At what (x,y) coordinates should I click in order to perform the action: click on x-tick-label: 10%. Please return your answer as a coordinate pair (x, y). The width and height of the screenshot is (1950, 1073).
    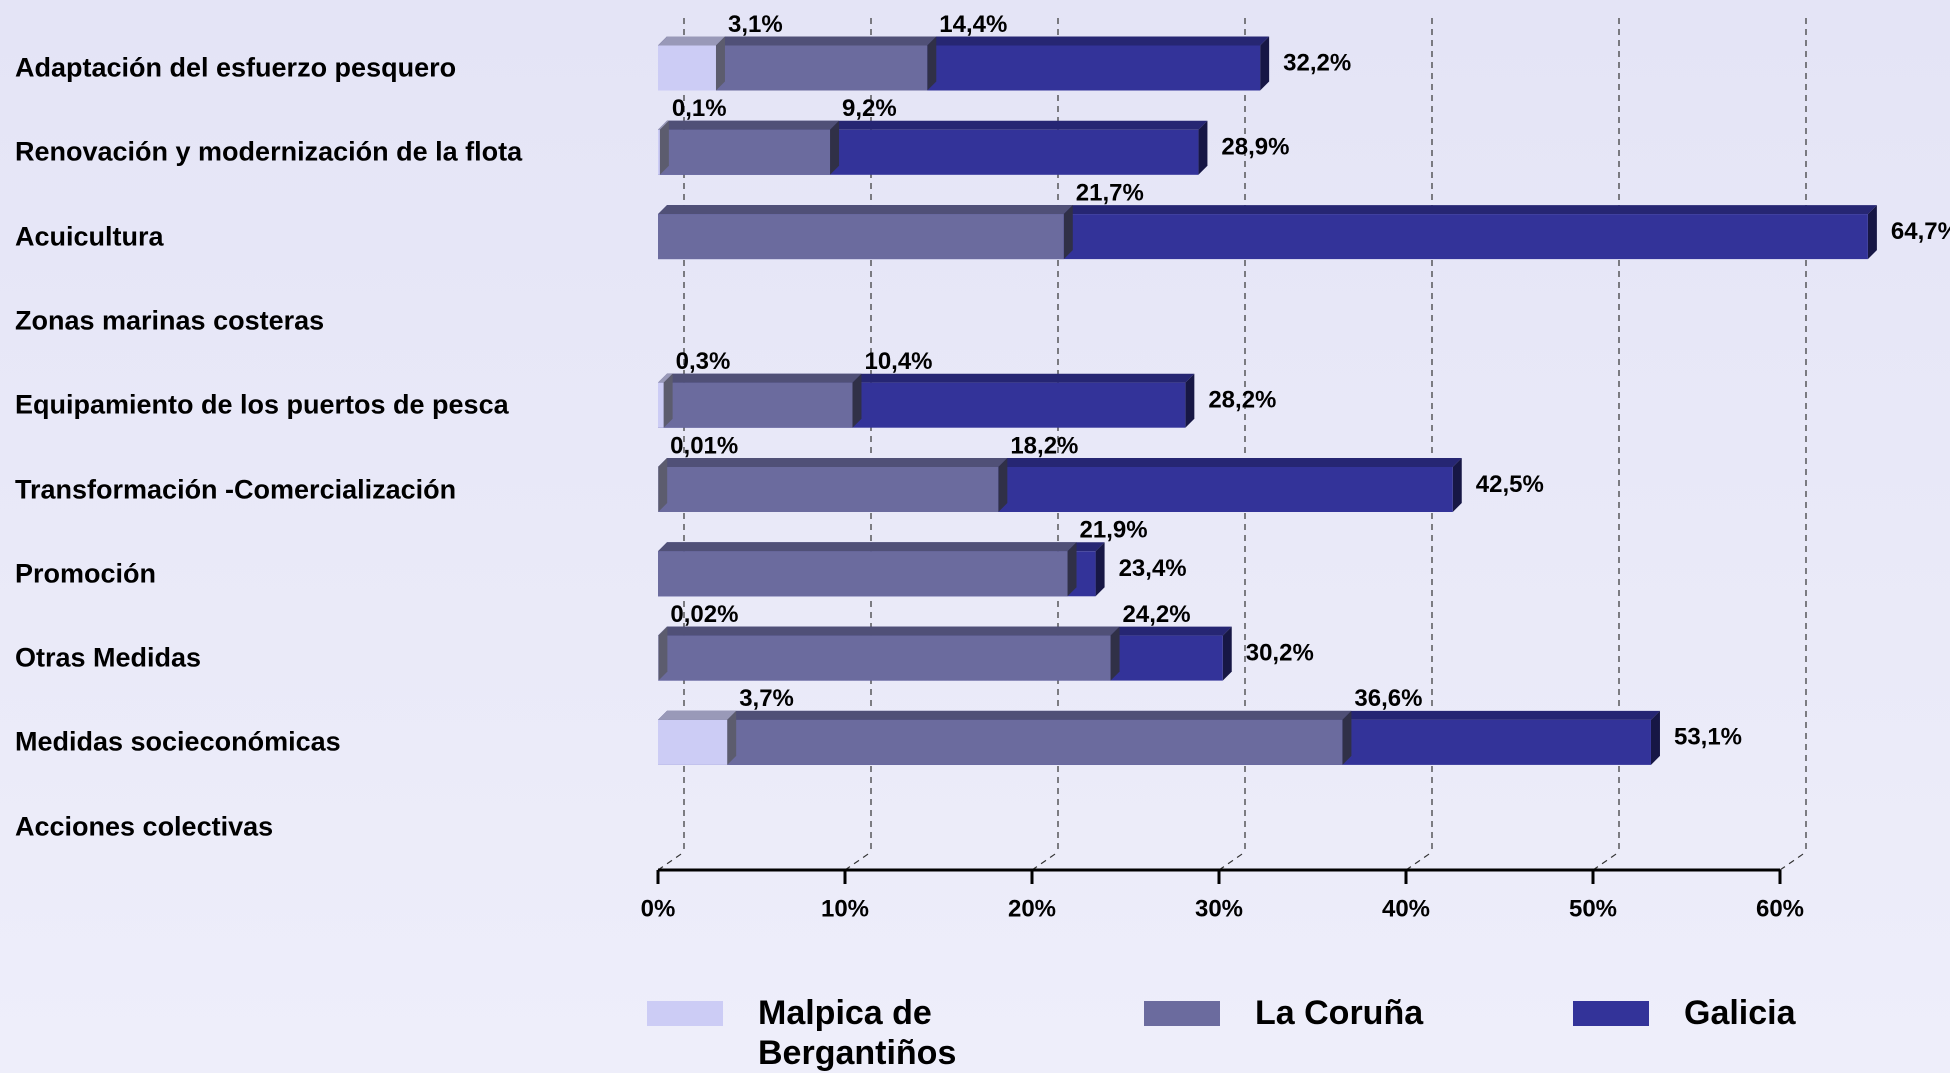
    Looking at the image, I should click on (845, 908).